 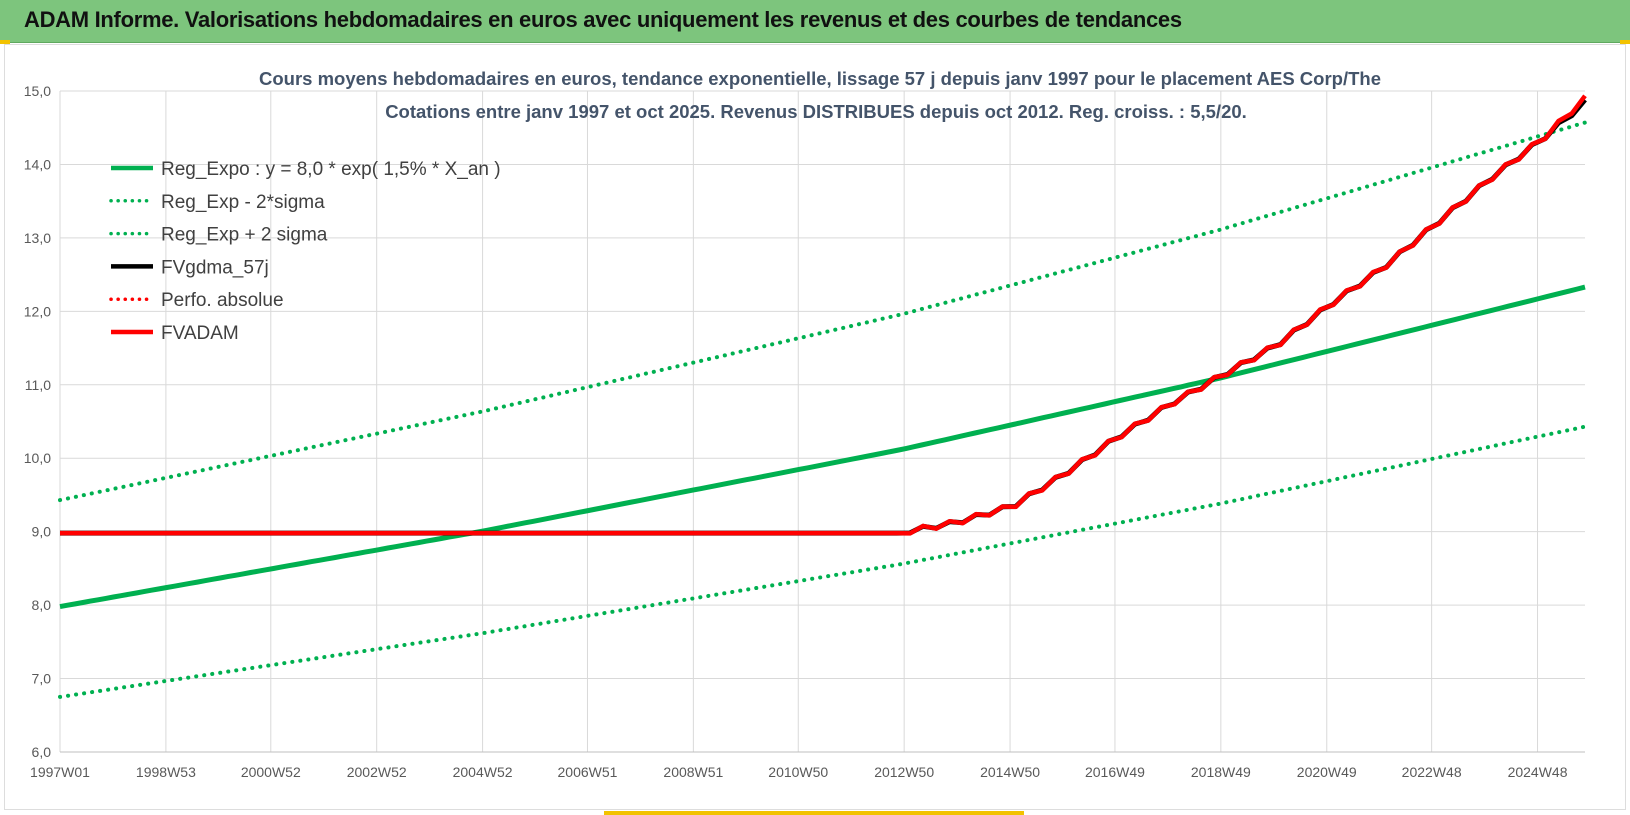 What do you see at coordinates (244, 235) in the screenshot?
I see `legend-label: Reg_Exp + 2 sigma` at bounding box center [244, 235].